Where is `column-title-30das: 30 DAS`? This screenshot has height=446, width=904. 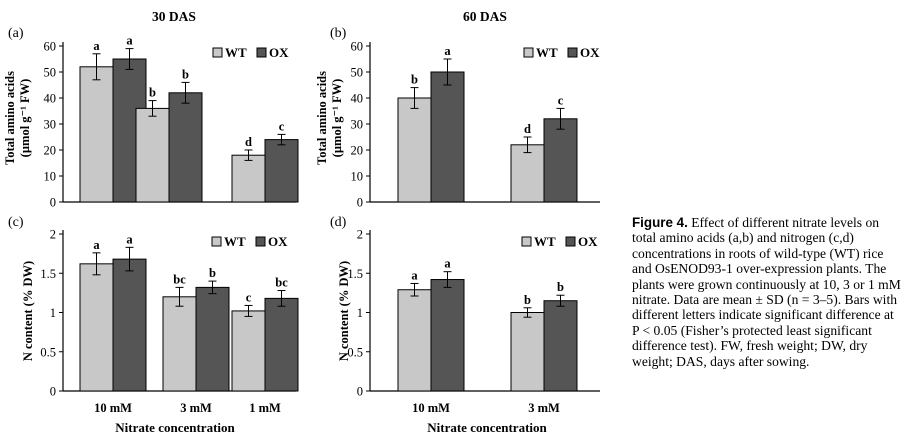
column-title-30das: 30 DAS is located at coordinates (174, 16).